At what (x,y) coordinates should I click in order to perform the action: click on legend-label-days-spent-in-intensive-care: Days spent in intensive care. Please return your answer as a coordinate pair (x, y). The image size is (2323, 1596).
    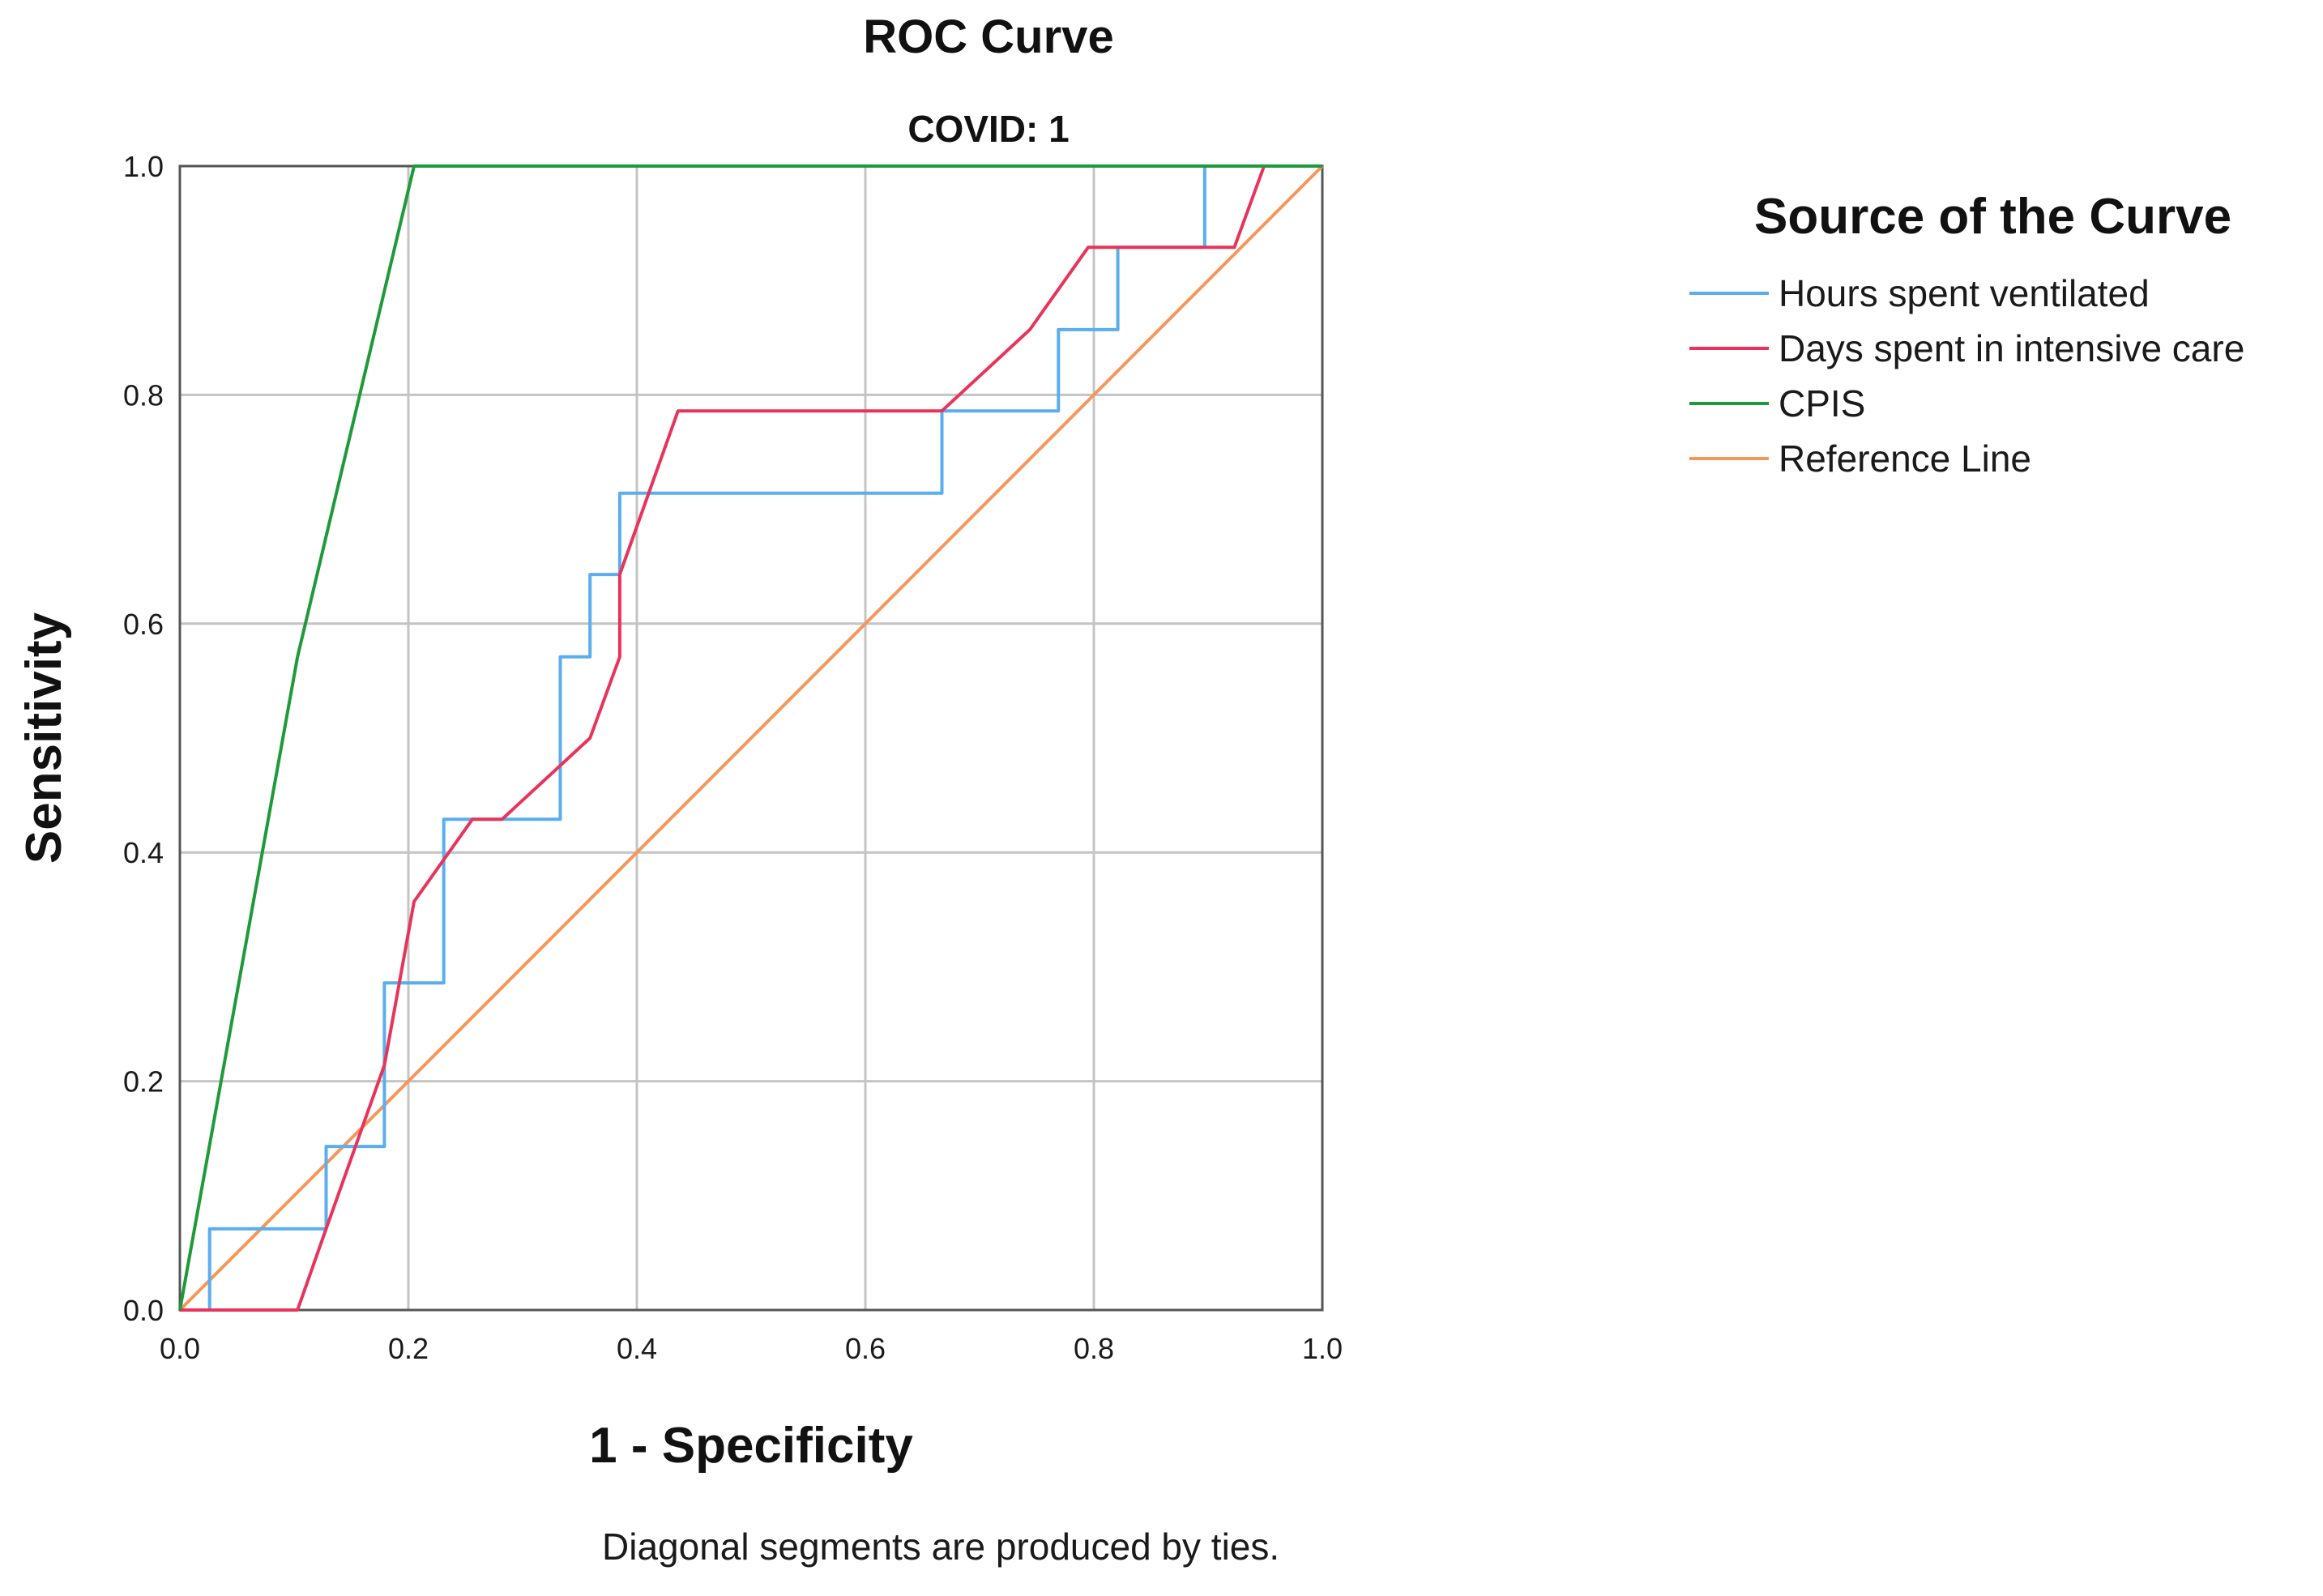
    Looking at the image, I should click on (2012, 348).